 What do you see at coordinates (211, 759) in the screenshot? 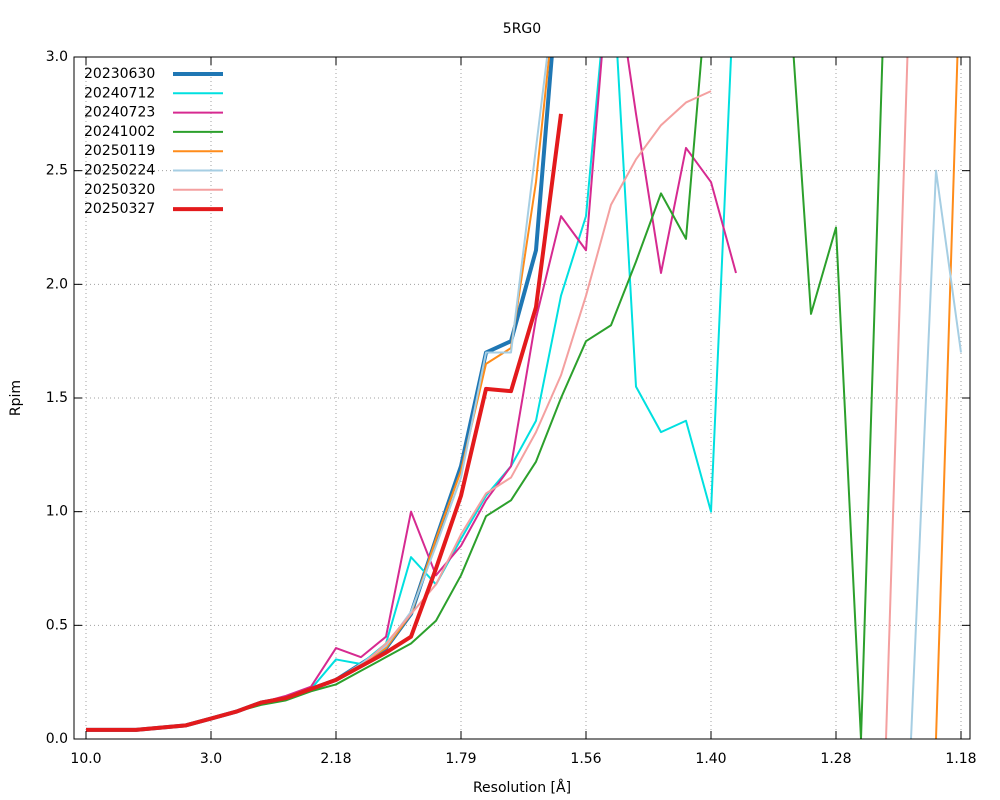
I see `x-tick-label: 3.0` at bounding box center [211, 759].